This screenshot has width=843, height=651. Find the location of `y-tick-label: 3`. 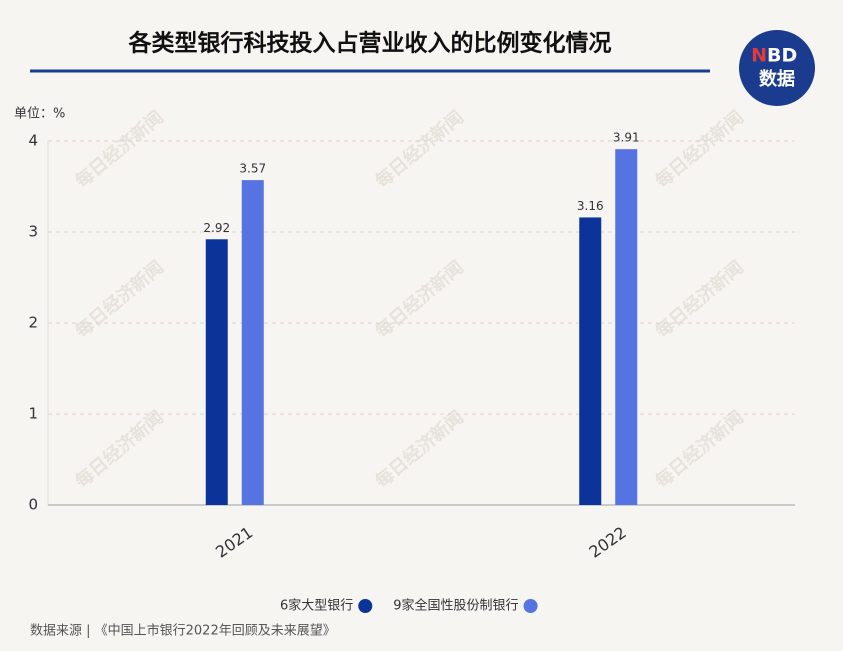

y-tick-label: 3 is located at coordinates (33, 232).